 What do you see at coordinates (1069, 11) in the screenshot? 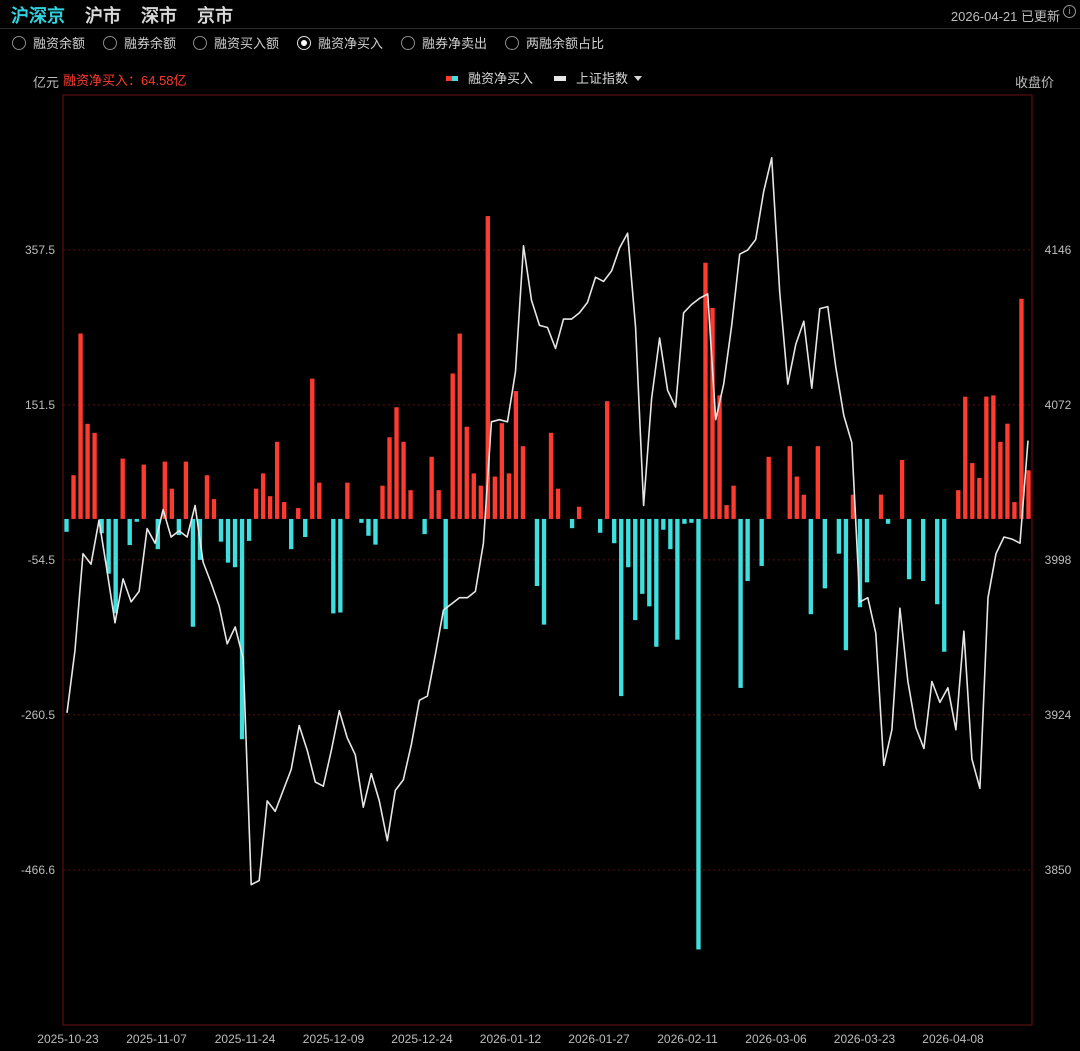
I see `info-icon: i` at bounding box center [1069, 11].